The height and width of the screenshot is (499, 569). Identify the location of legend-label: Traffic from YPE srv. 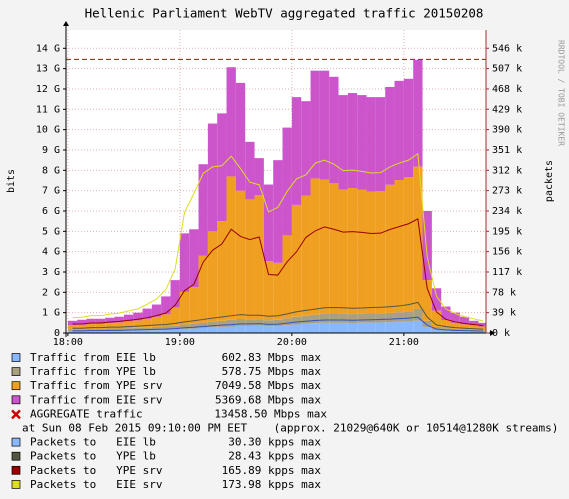
(96, 385).